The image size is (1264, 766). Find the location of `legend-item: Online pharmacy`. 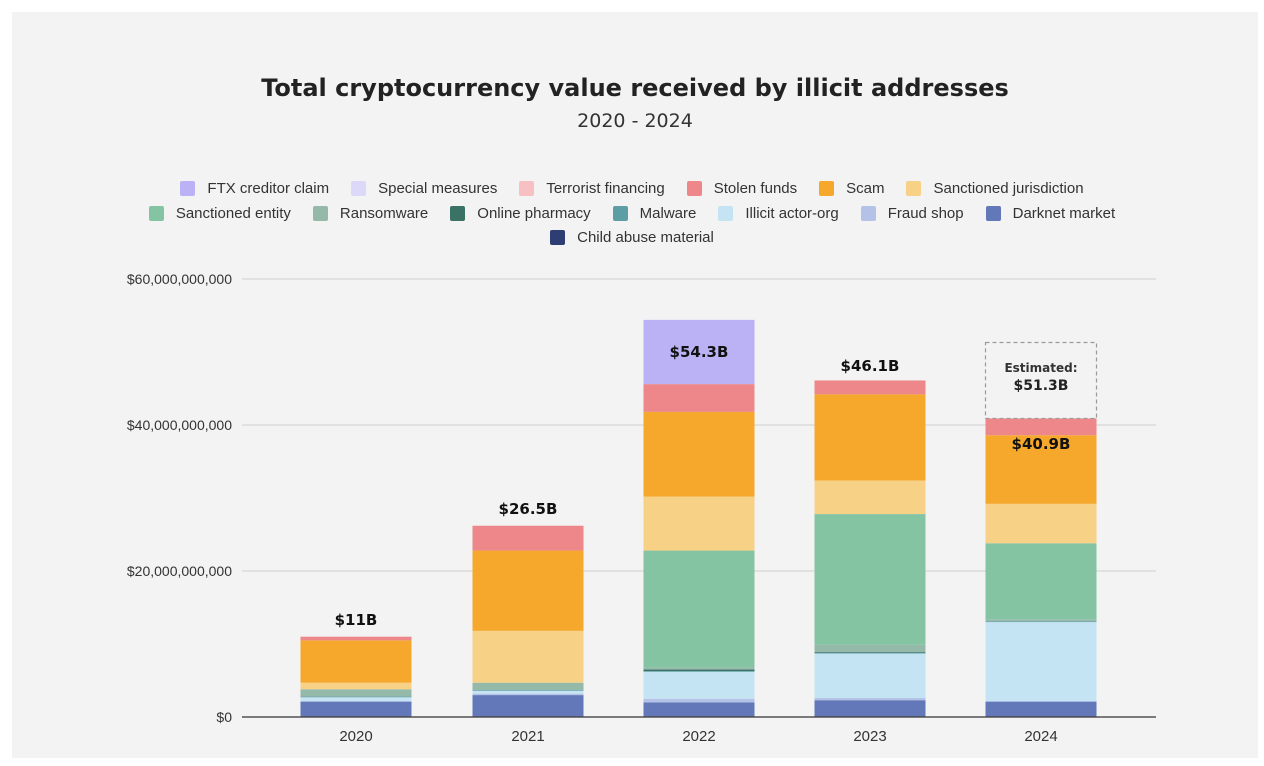

legend-item: Online pharmacy is located at coordinates (520, 213).